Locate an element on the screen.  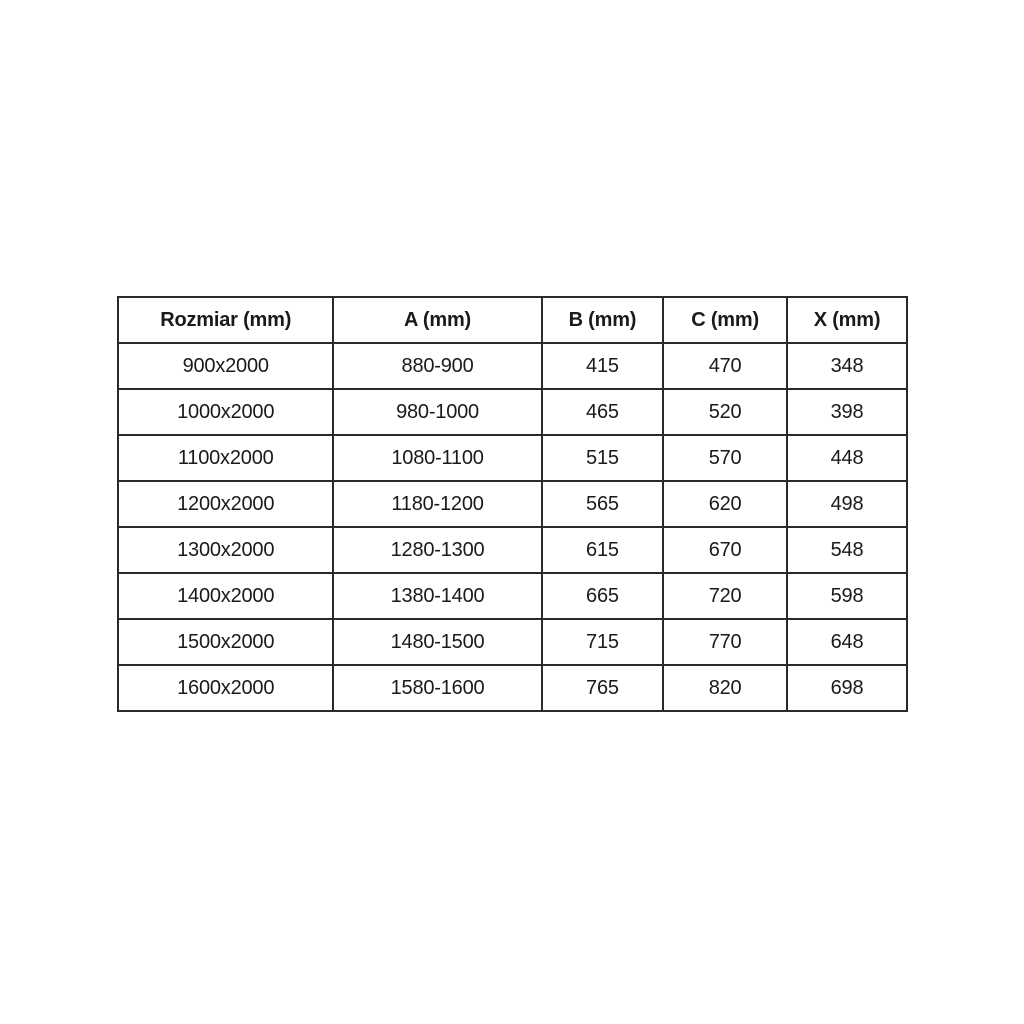
table-cell: 900x2000 is located at coordinates (225, 366).